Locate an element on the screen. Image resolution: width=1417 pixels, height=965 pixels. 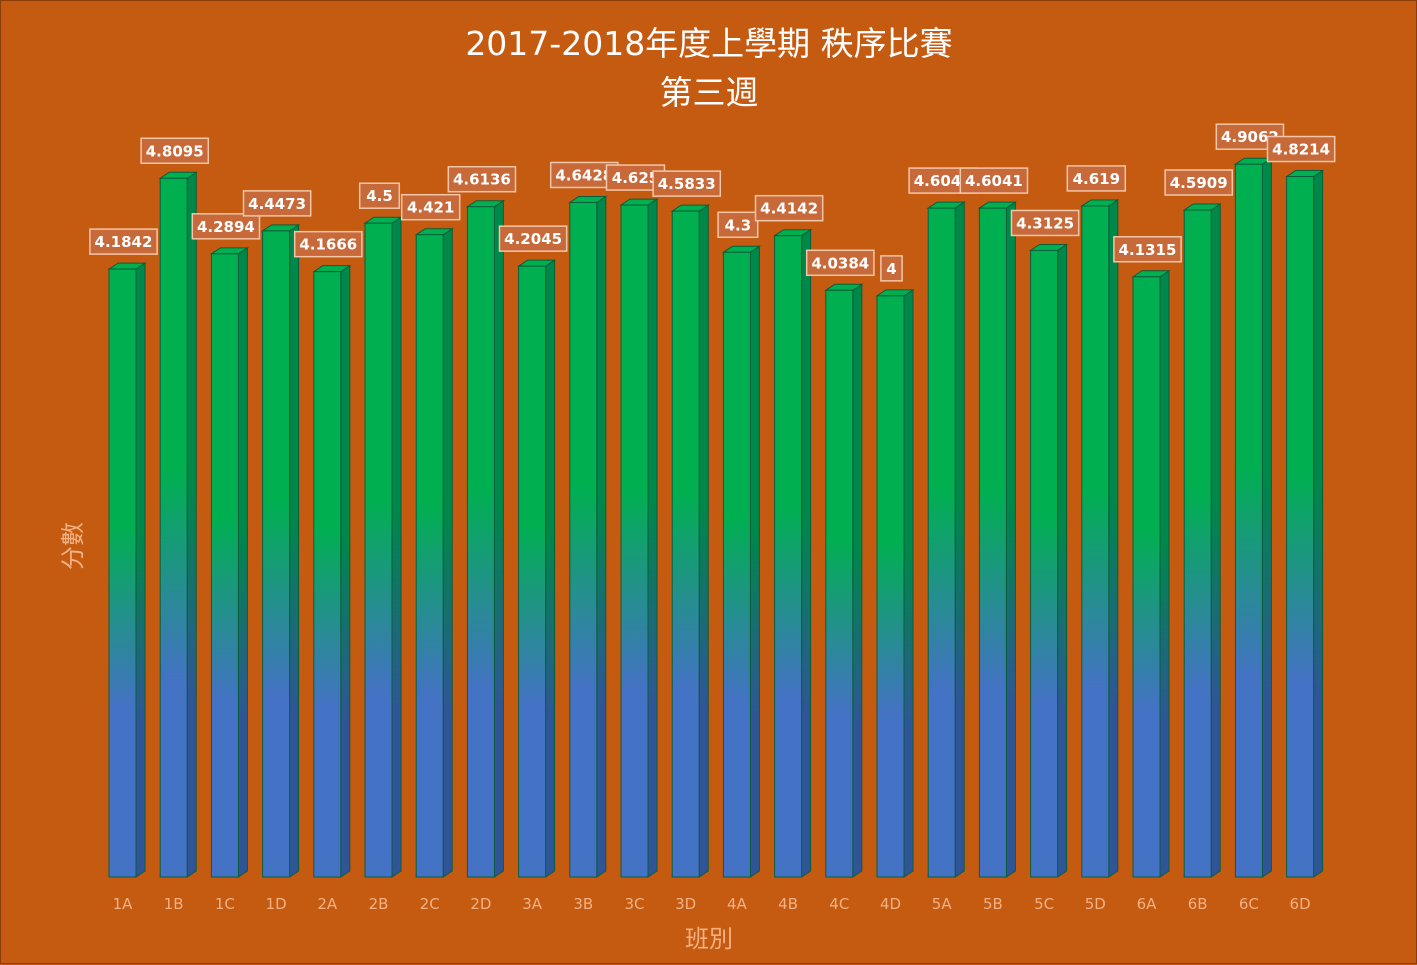
bar-2b is located at coordinates (383, 547).